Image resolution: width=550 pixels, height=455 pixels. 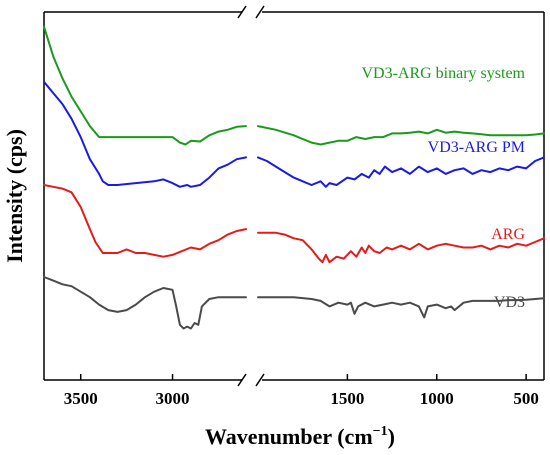 I want to click on series-annotation-1: VD3-ARG PM, so click(x=476, y=147).